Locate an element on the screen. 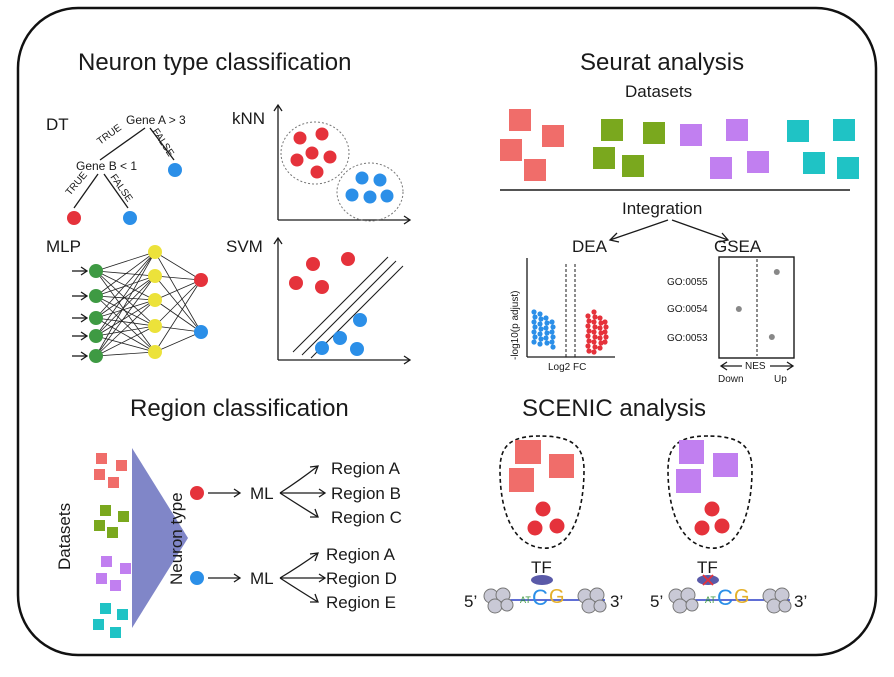 The height and width of the screenshot is (677, 894). tf-label: TF is located at coordinates (707, 567).